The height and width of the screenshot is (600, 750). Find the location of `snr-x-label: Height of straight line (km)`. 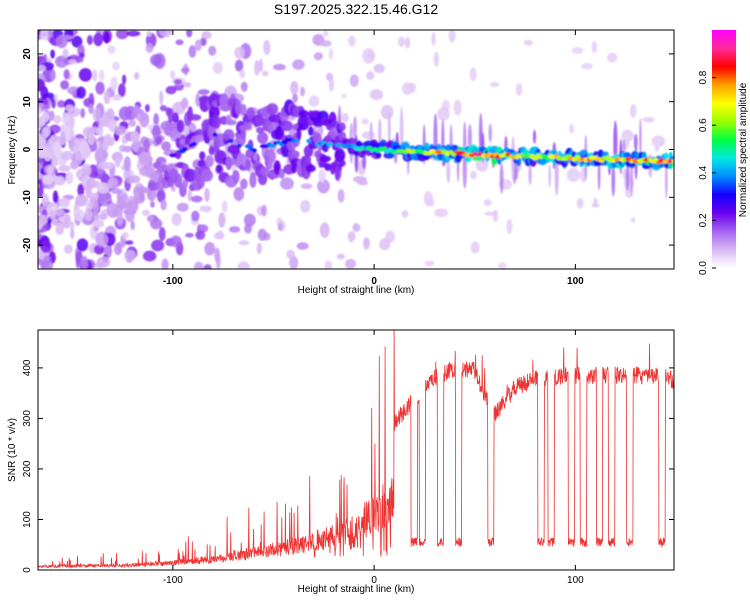

snr-x-label: Height of straight line (km) is located at coordinates (356, 589).